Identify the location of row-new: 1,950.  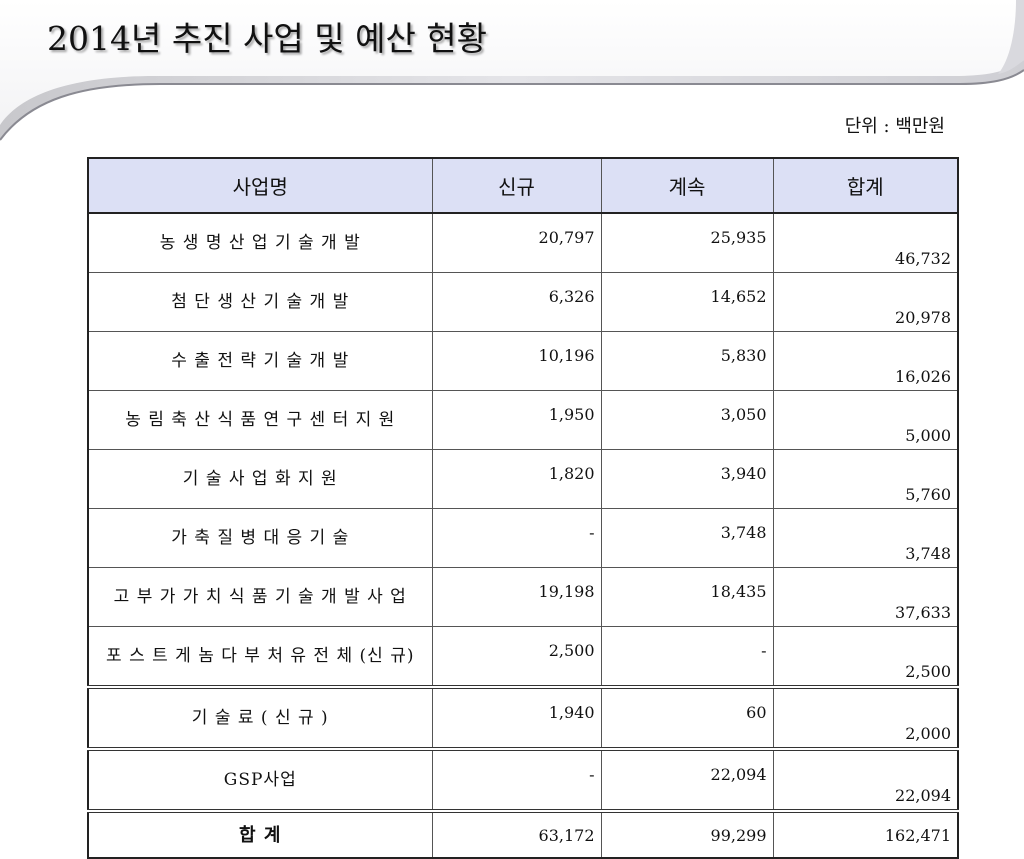
(516, 420).